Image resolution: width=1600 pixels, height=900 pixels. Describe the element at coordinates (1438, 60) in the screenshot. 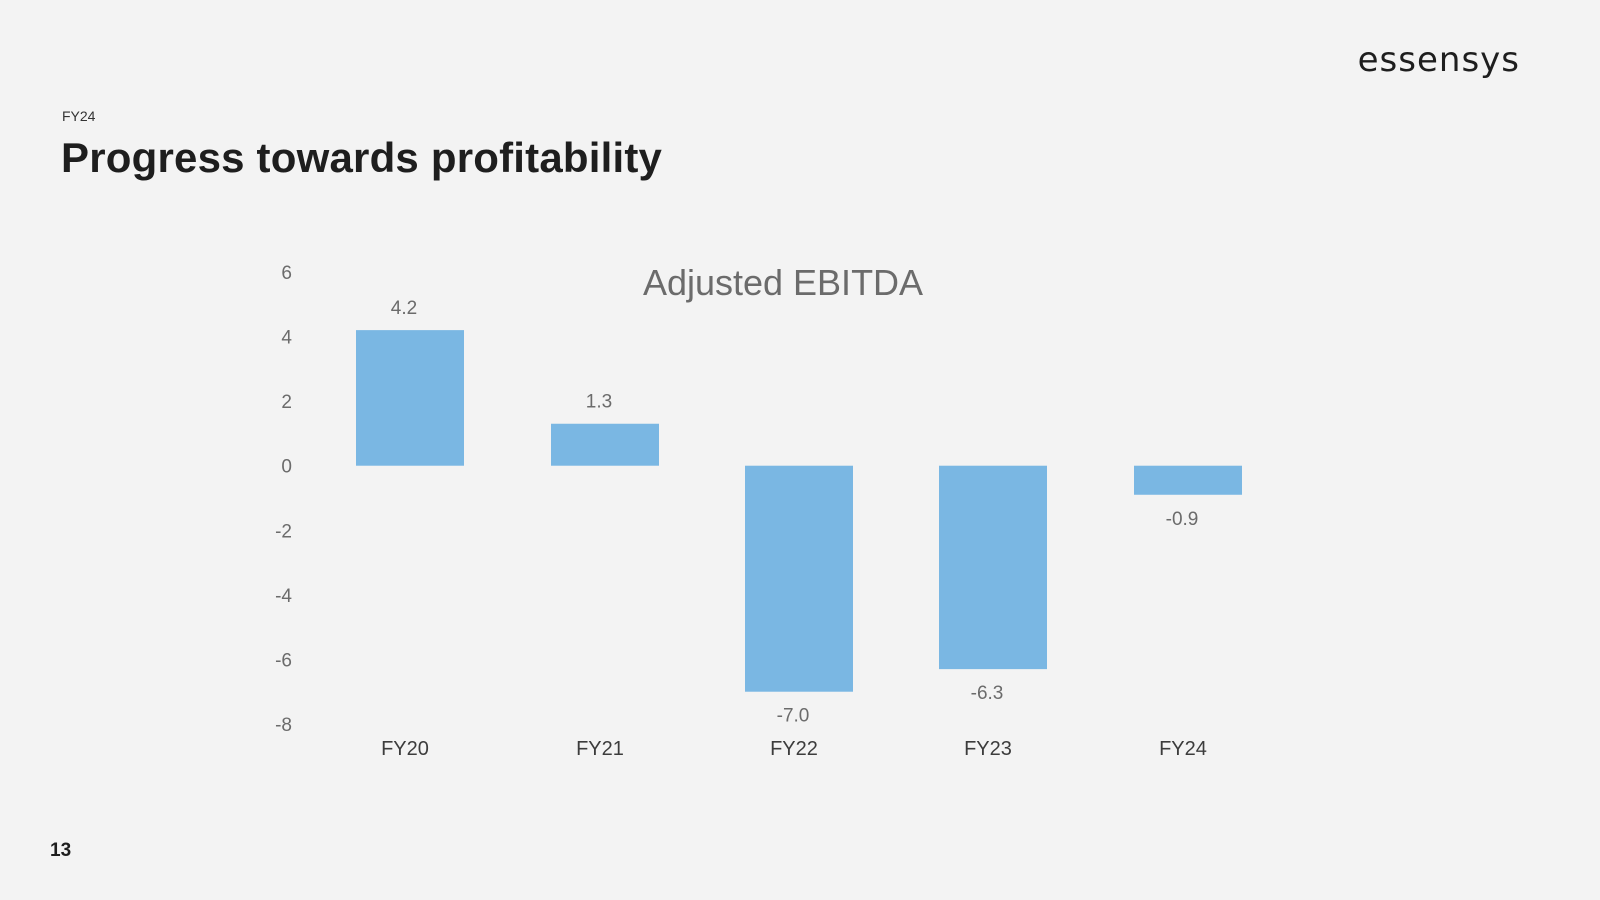

I see `essensys-logo: essensys` at that location.